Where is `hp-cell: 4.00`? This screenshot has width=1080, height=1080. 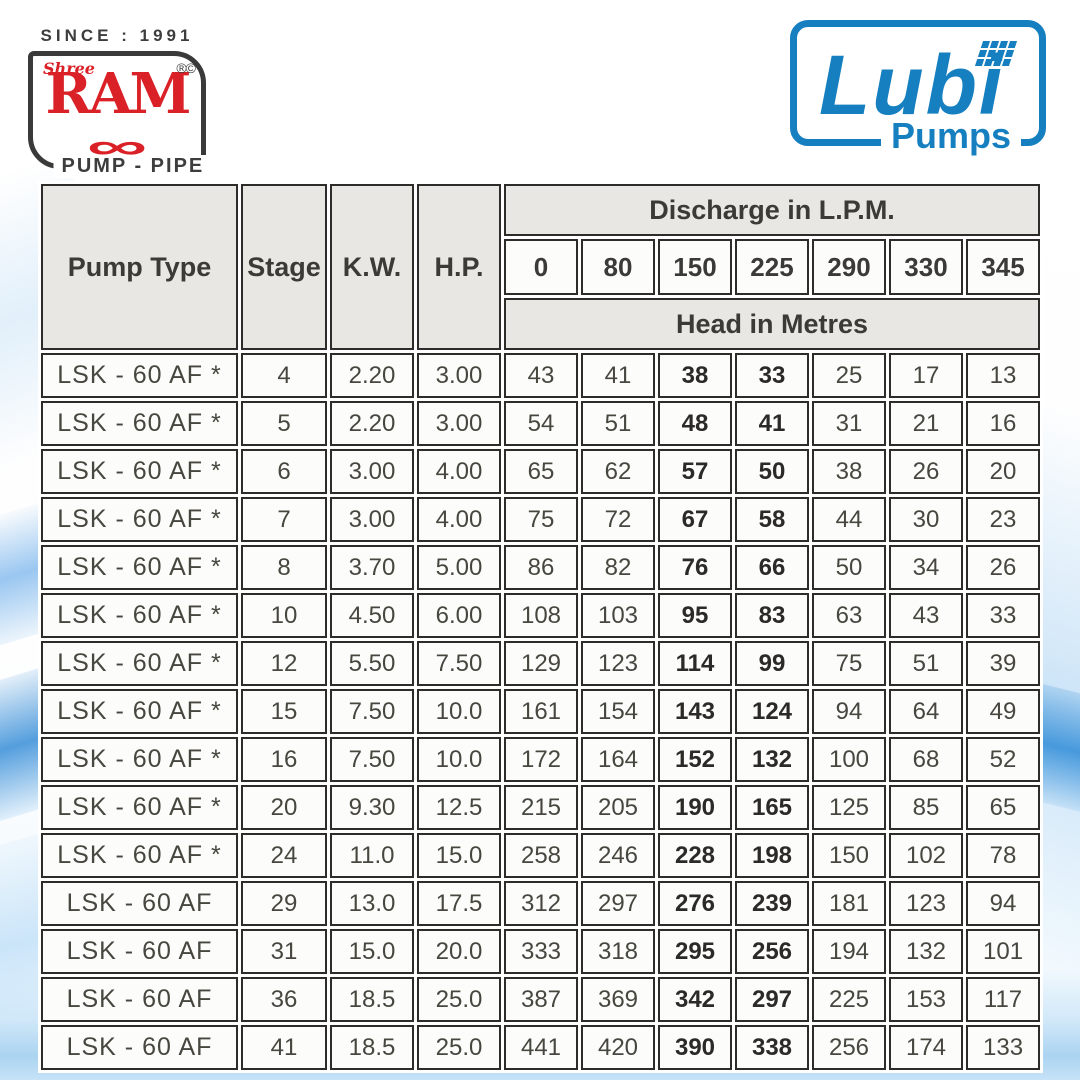 hp-cell: 4.00 is located at coordinates (459, 519).